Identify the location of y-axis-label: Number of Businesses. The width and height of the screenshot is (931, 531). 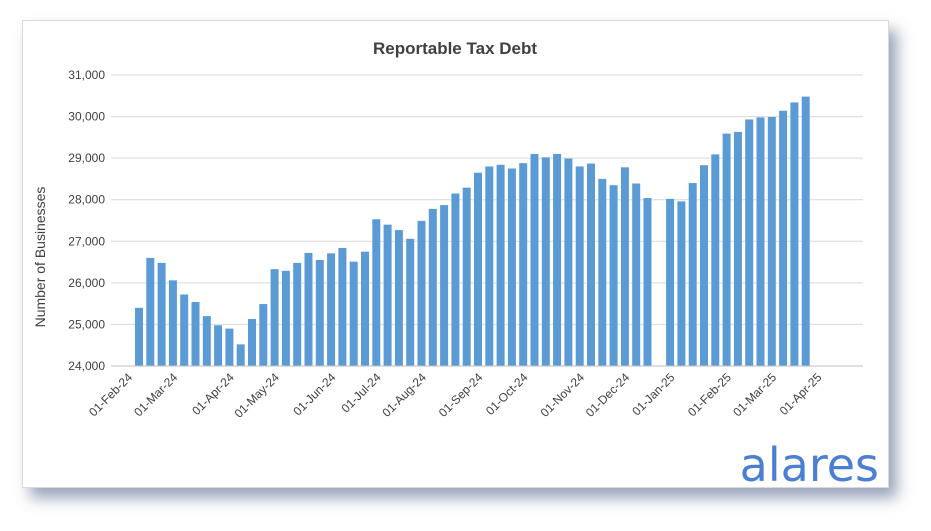
(40, 257).